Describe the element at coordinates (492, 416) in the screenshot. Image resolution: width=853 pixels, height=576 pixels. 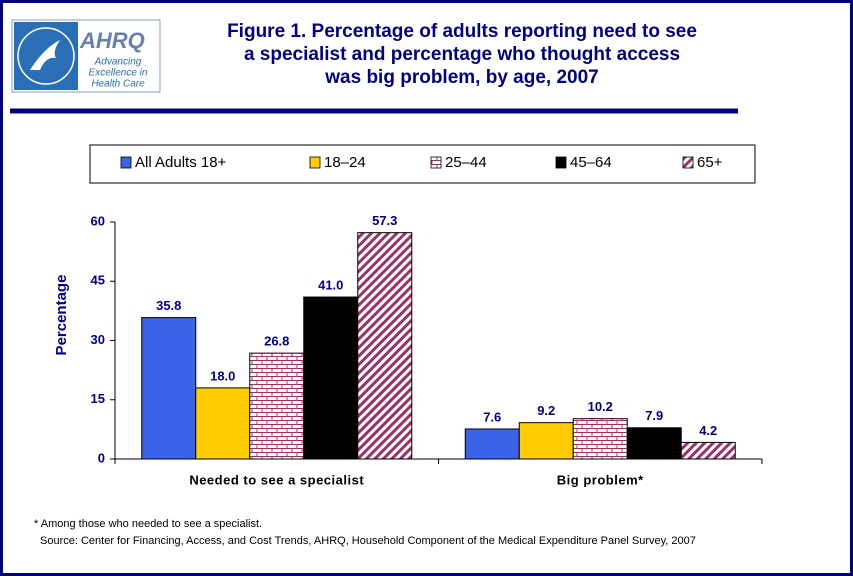
I see `value-label: 7.6` at that location.